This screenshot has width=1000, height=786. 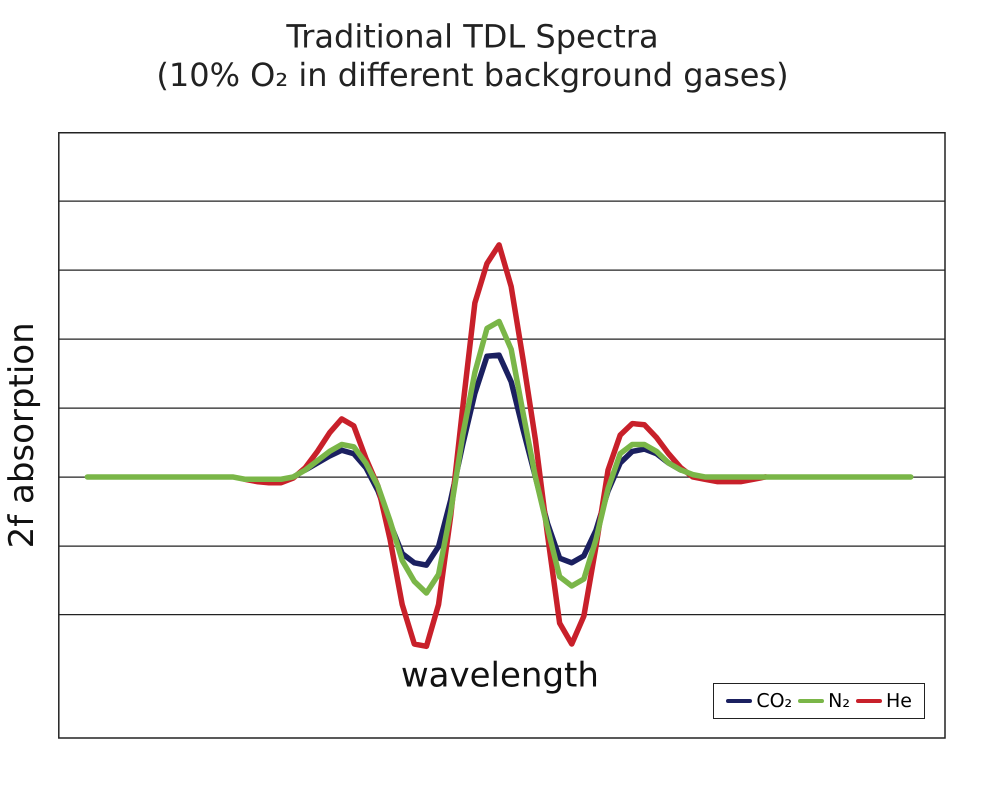 I want to click on x-axis-title: wavelength, so click(x=499, y=675).